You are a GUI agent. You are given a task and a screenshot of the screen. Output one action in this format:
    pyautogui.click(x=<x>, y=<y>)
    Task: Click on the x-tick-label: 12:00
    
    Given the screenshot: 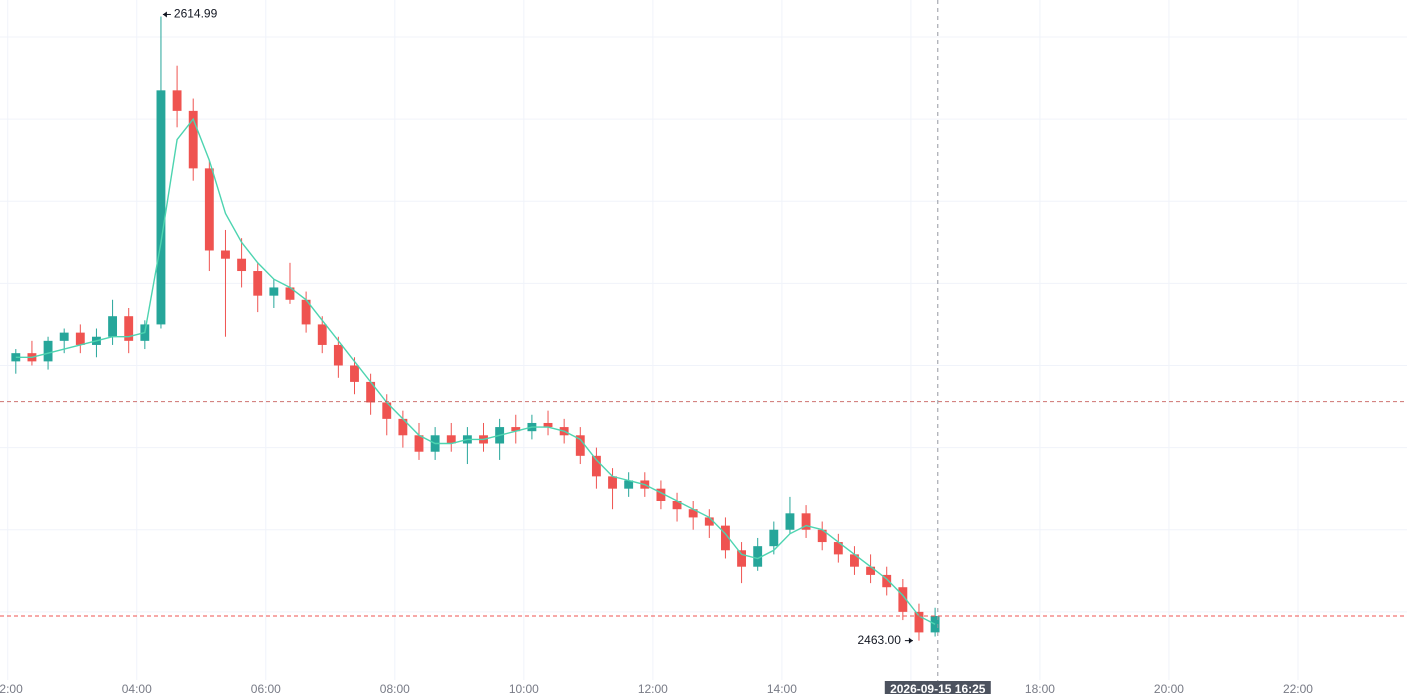 What is the action you would take?
    pyautogui.click(x=653, y=688)
    